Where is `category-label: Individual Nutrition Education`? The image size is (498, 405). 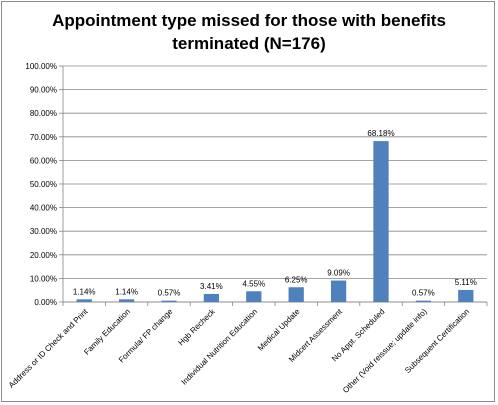 category-label: Individual Nutrition Education is located at coordinates (220, 347).